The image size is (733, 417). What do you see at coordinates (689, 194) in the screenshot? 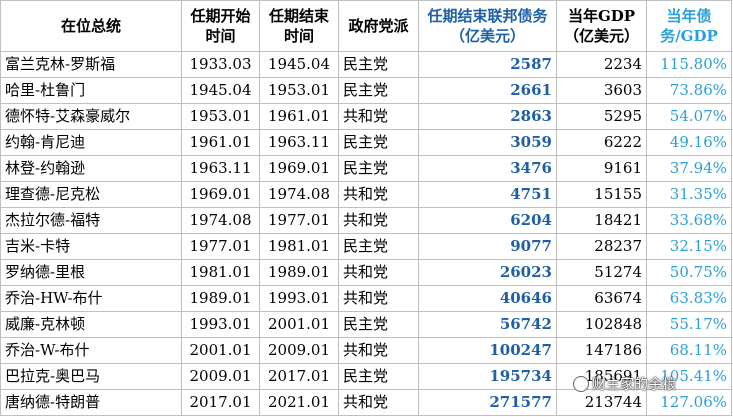
I see `cell-debt-gdp-ratio: 31.35%` at bounding box center [689, 194].